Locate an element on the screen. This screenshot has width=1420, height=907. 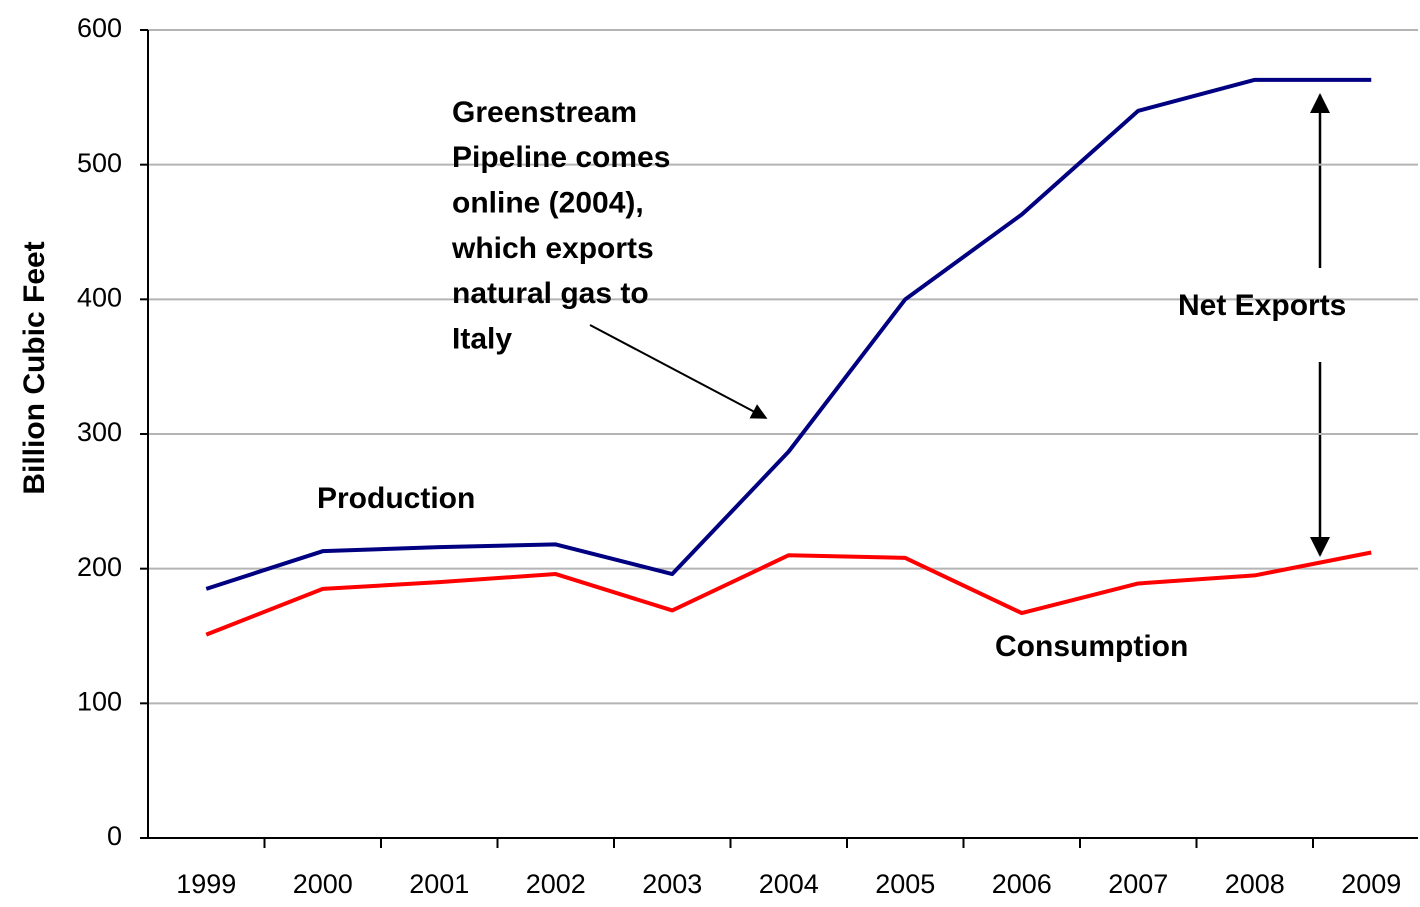
y-tick-label: 500 is located at coordinates (99, 163).